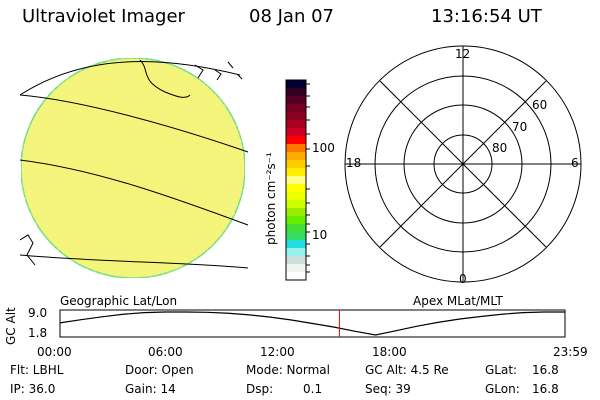  I want to click on altitude-curve, so click(312, 323).